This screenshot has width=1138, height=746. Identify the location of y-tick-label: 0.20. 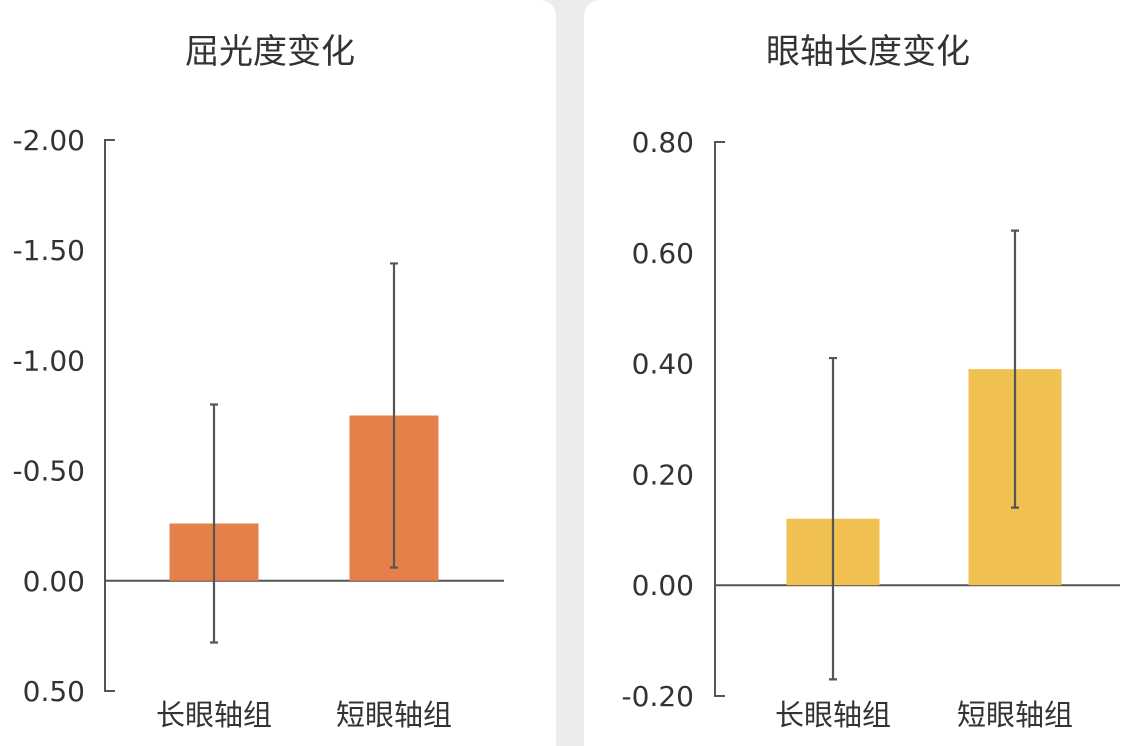
(663, 474).